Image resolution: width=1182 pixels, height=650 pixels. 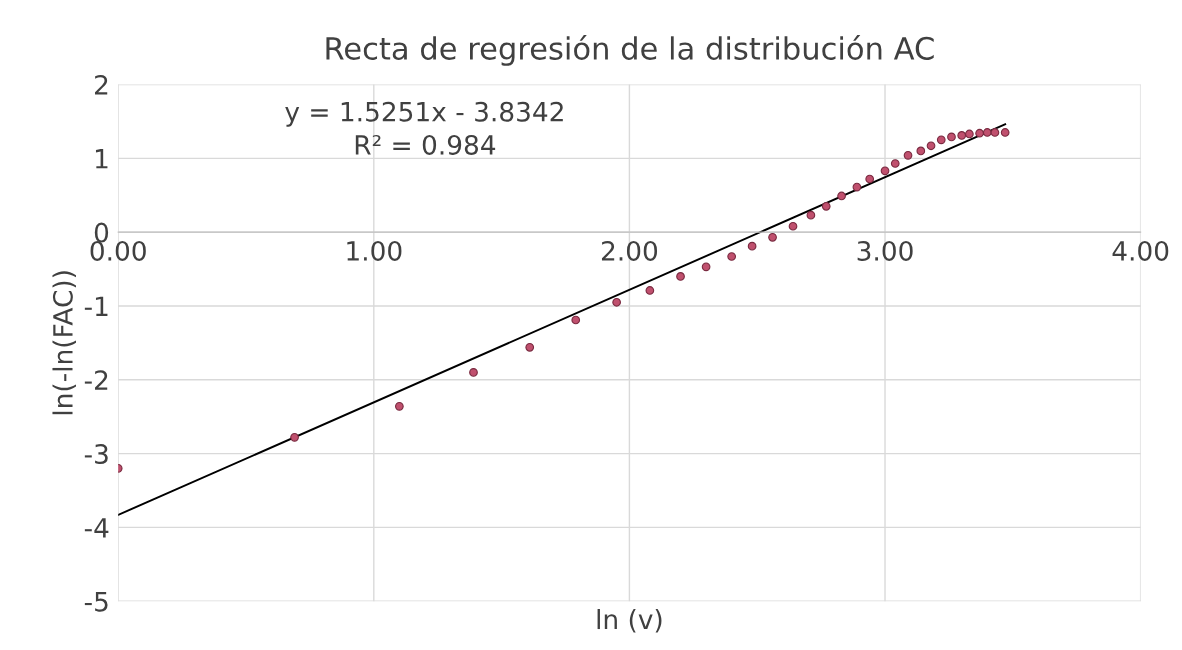 What do you see at coordinates (96, 528) in the screenshot?
I see `y-tick-label: -4` at bounding box center [96, 528].